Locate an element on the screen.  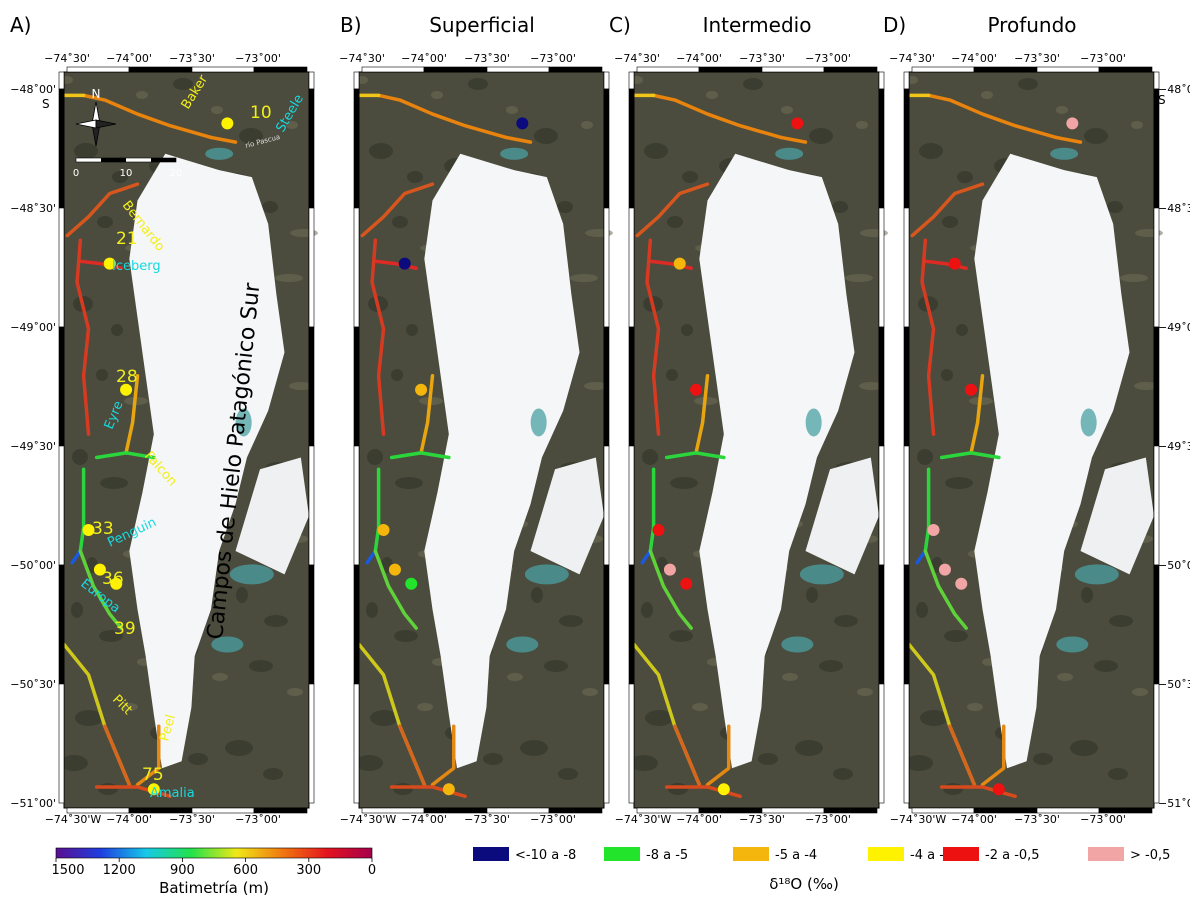
baker-fjord is located at coordinates (992, 116).